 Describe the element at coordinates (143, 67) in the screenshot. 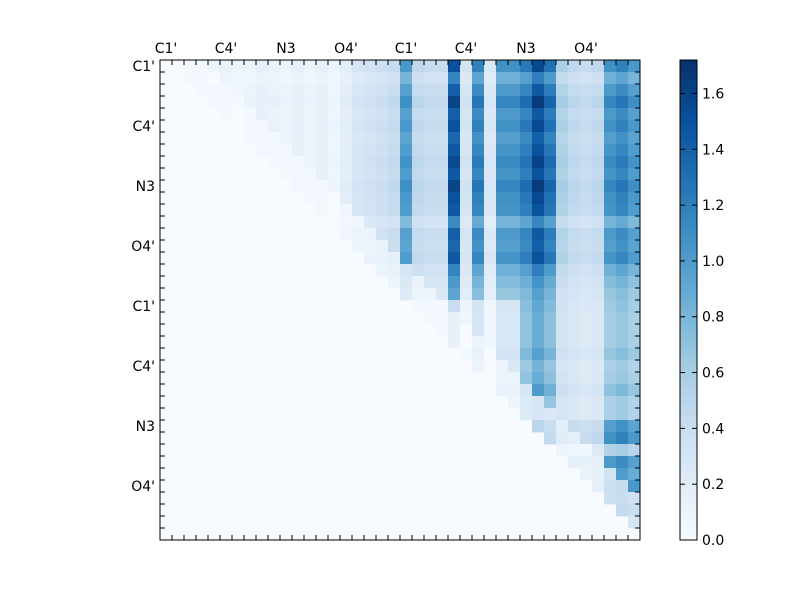

I see `y-tick-label: C1'` at that location.